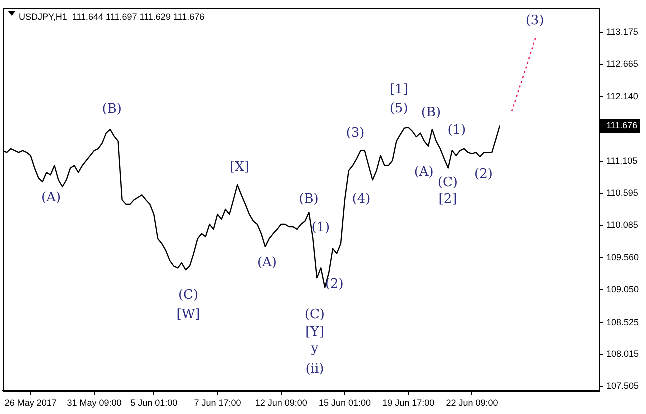 This screenshot has width=646, height=414. What do you see at coordinates (315, 348) in the screenshot?
I see `annotation: y` at bounding box center [315, 348].